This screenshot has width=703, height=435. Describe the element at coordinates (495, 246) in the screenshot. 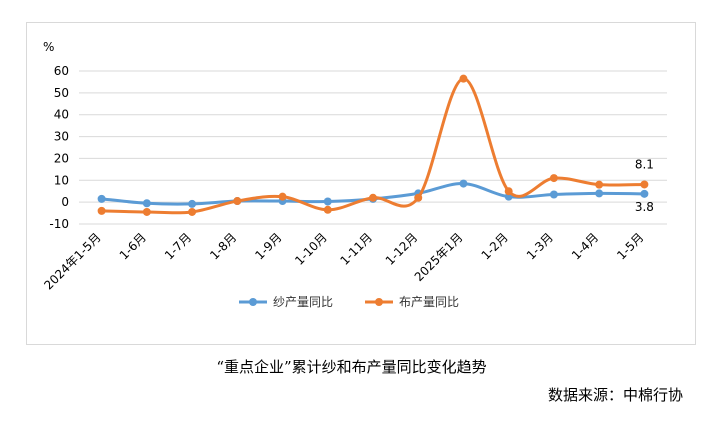

I see `x-tick-label: 1-2月` at that location.